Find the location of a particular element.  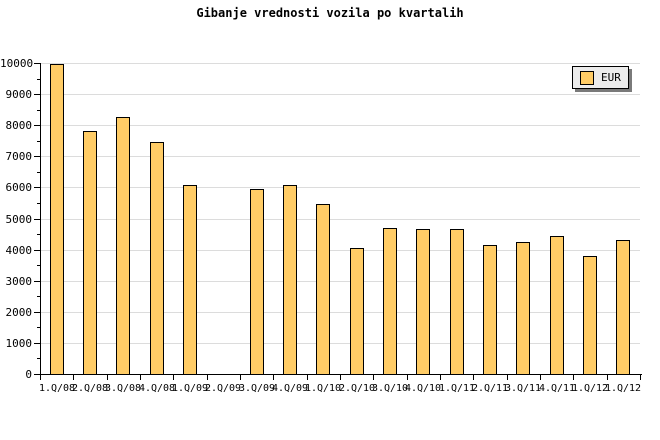

y-tick-label: 4000 is located at coordinates (19, 250).